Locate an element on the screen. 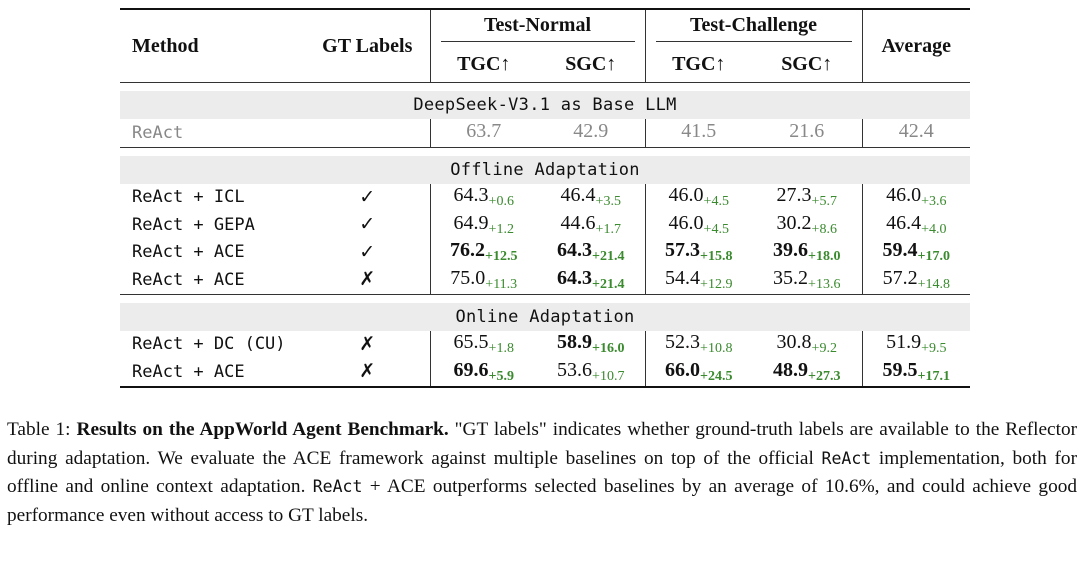 This screenshot has height=564, width=1080. score-cell: 42.9 is located at coordinates (591, 133).